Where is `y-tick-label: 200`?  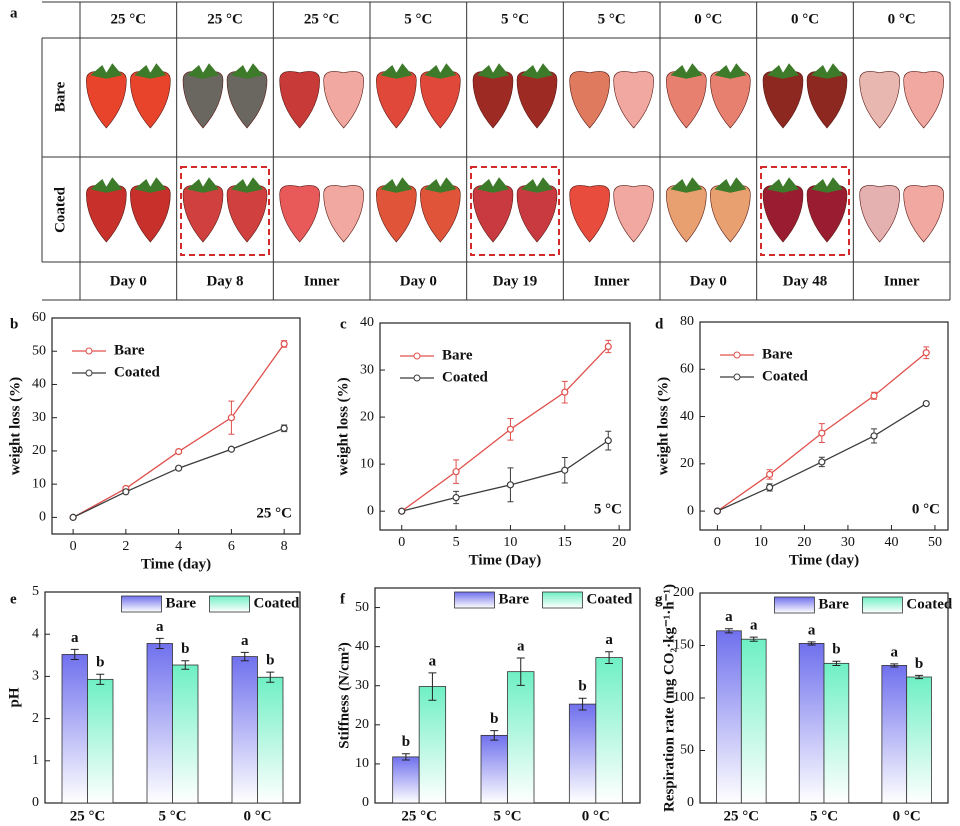 y-tick-label: 200 is located at coordinates (683, 592).